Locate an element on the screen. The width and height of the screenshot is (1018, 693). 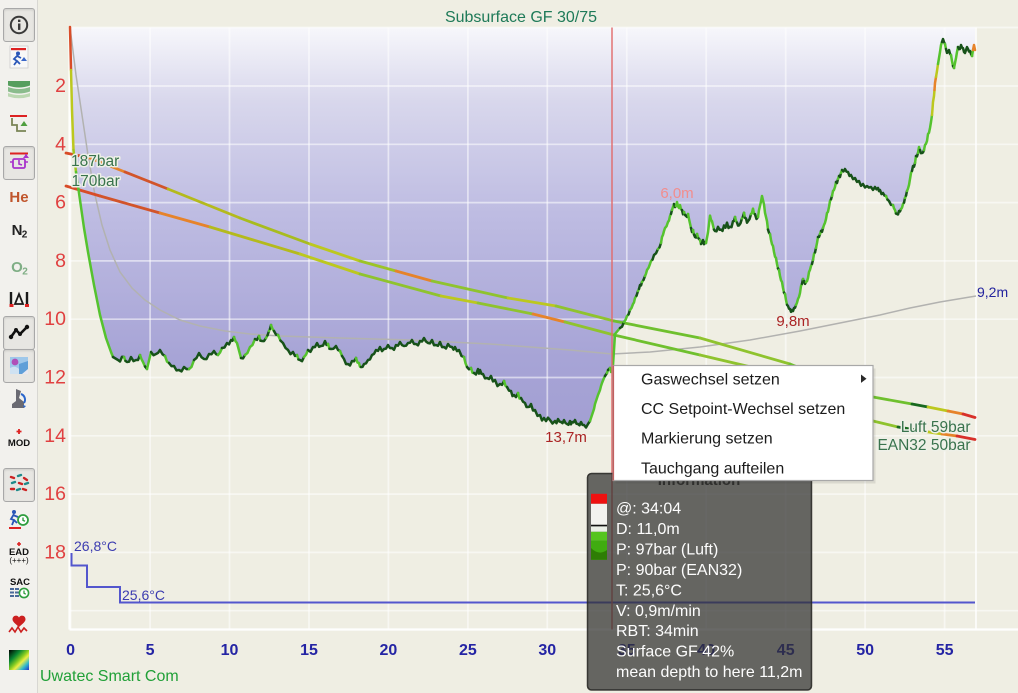
svg-text: Subsurface GF 30/75 is located at coordinates (521, 17).